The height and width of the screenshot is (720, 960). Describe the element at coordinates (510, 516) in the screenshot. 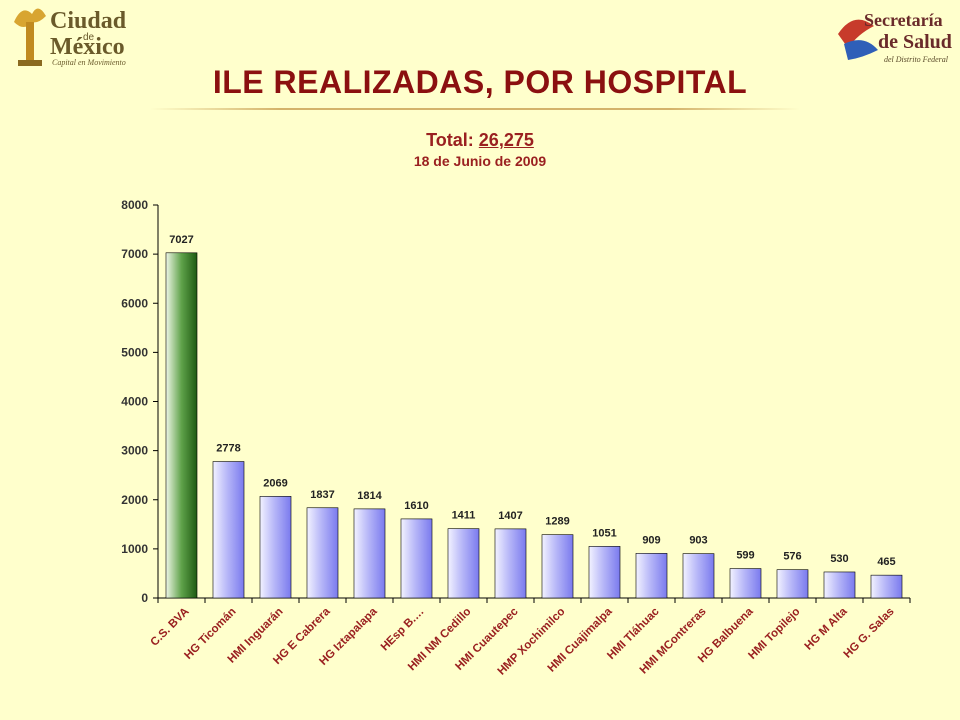

I see `data-label: 1407` at that location.